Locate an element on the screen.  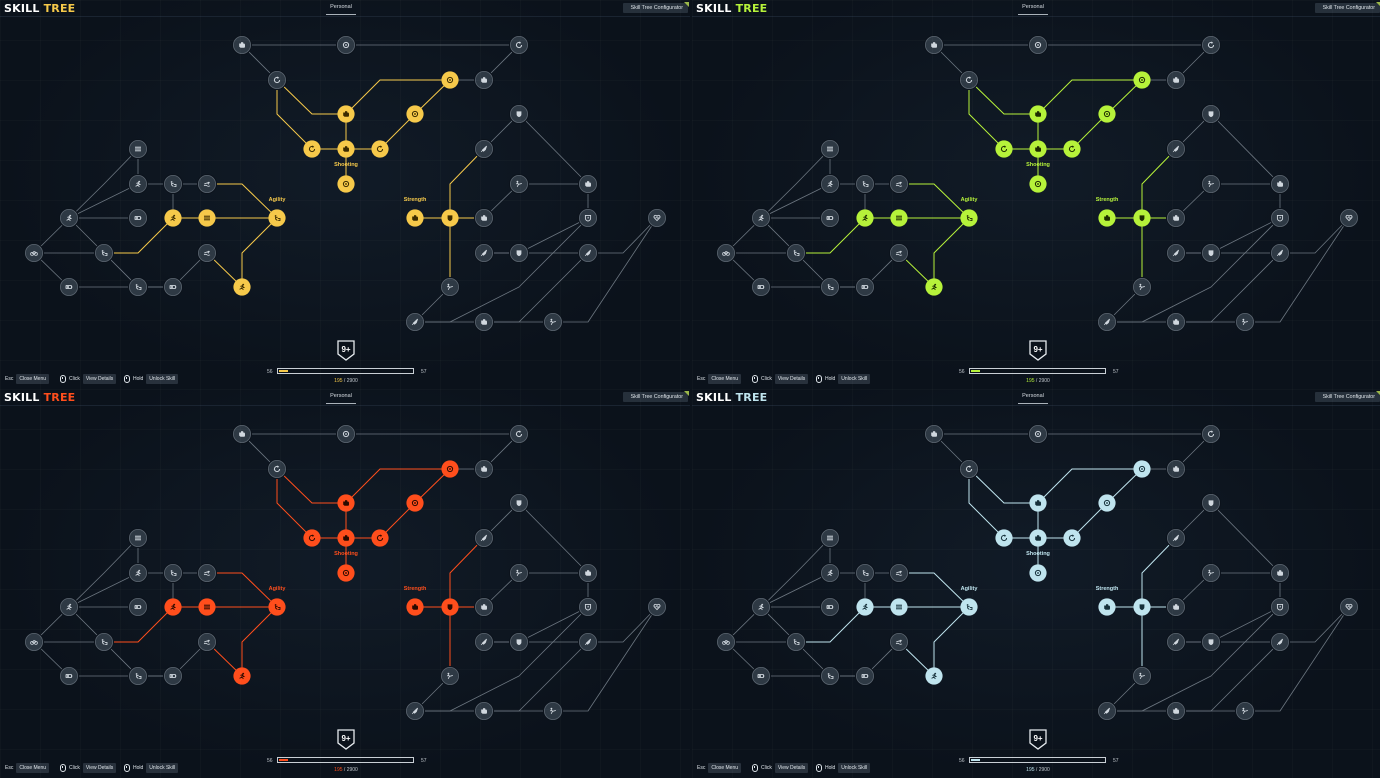
skill-node-reload-top-right is located at coordinates (519, 45).